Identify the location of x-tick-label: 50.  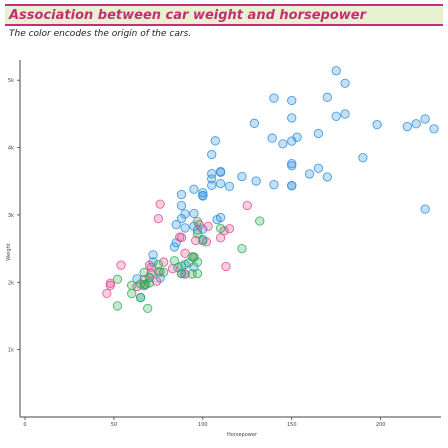
(114, 425).